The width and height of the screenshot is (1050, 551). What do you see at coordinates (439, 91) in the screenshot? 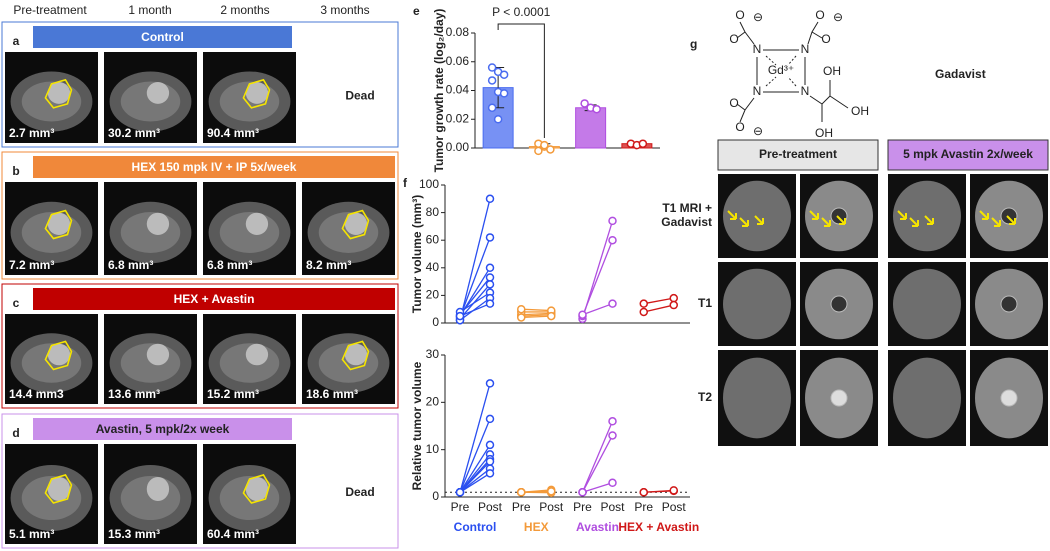
I see `y-axis-label: Tumor growth rate (log₂/day)` at bounding box center [439, 91].